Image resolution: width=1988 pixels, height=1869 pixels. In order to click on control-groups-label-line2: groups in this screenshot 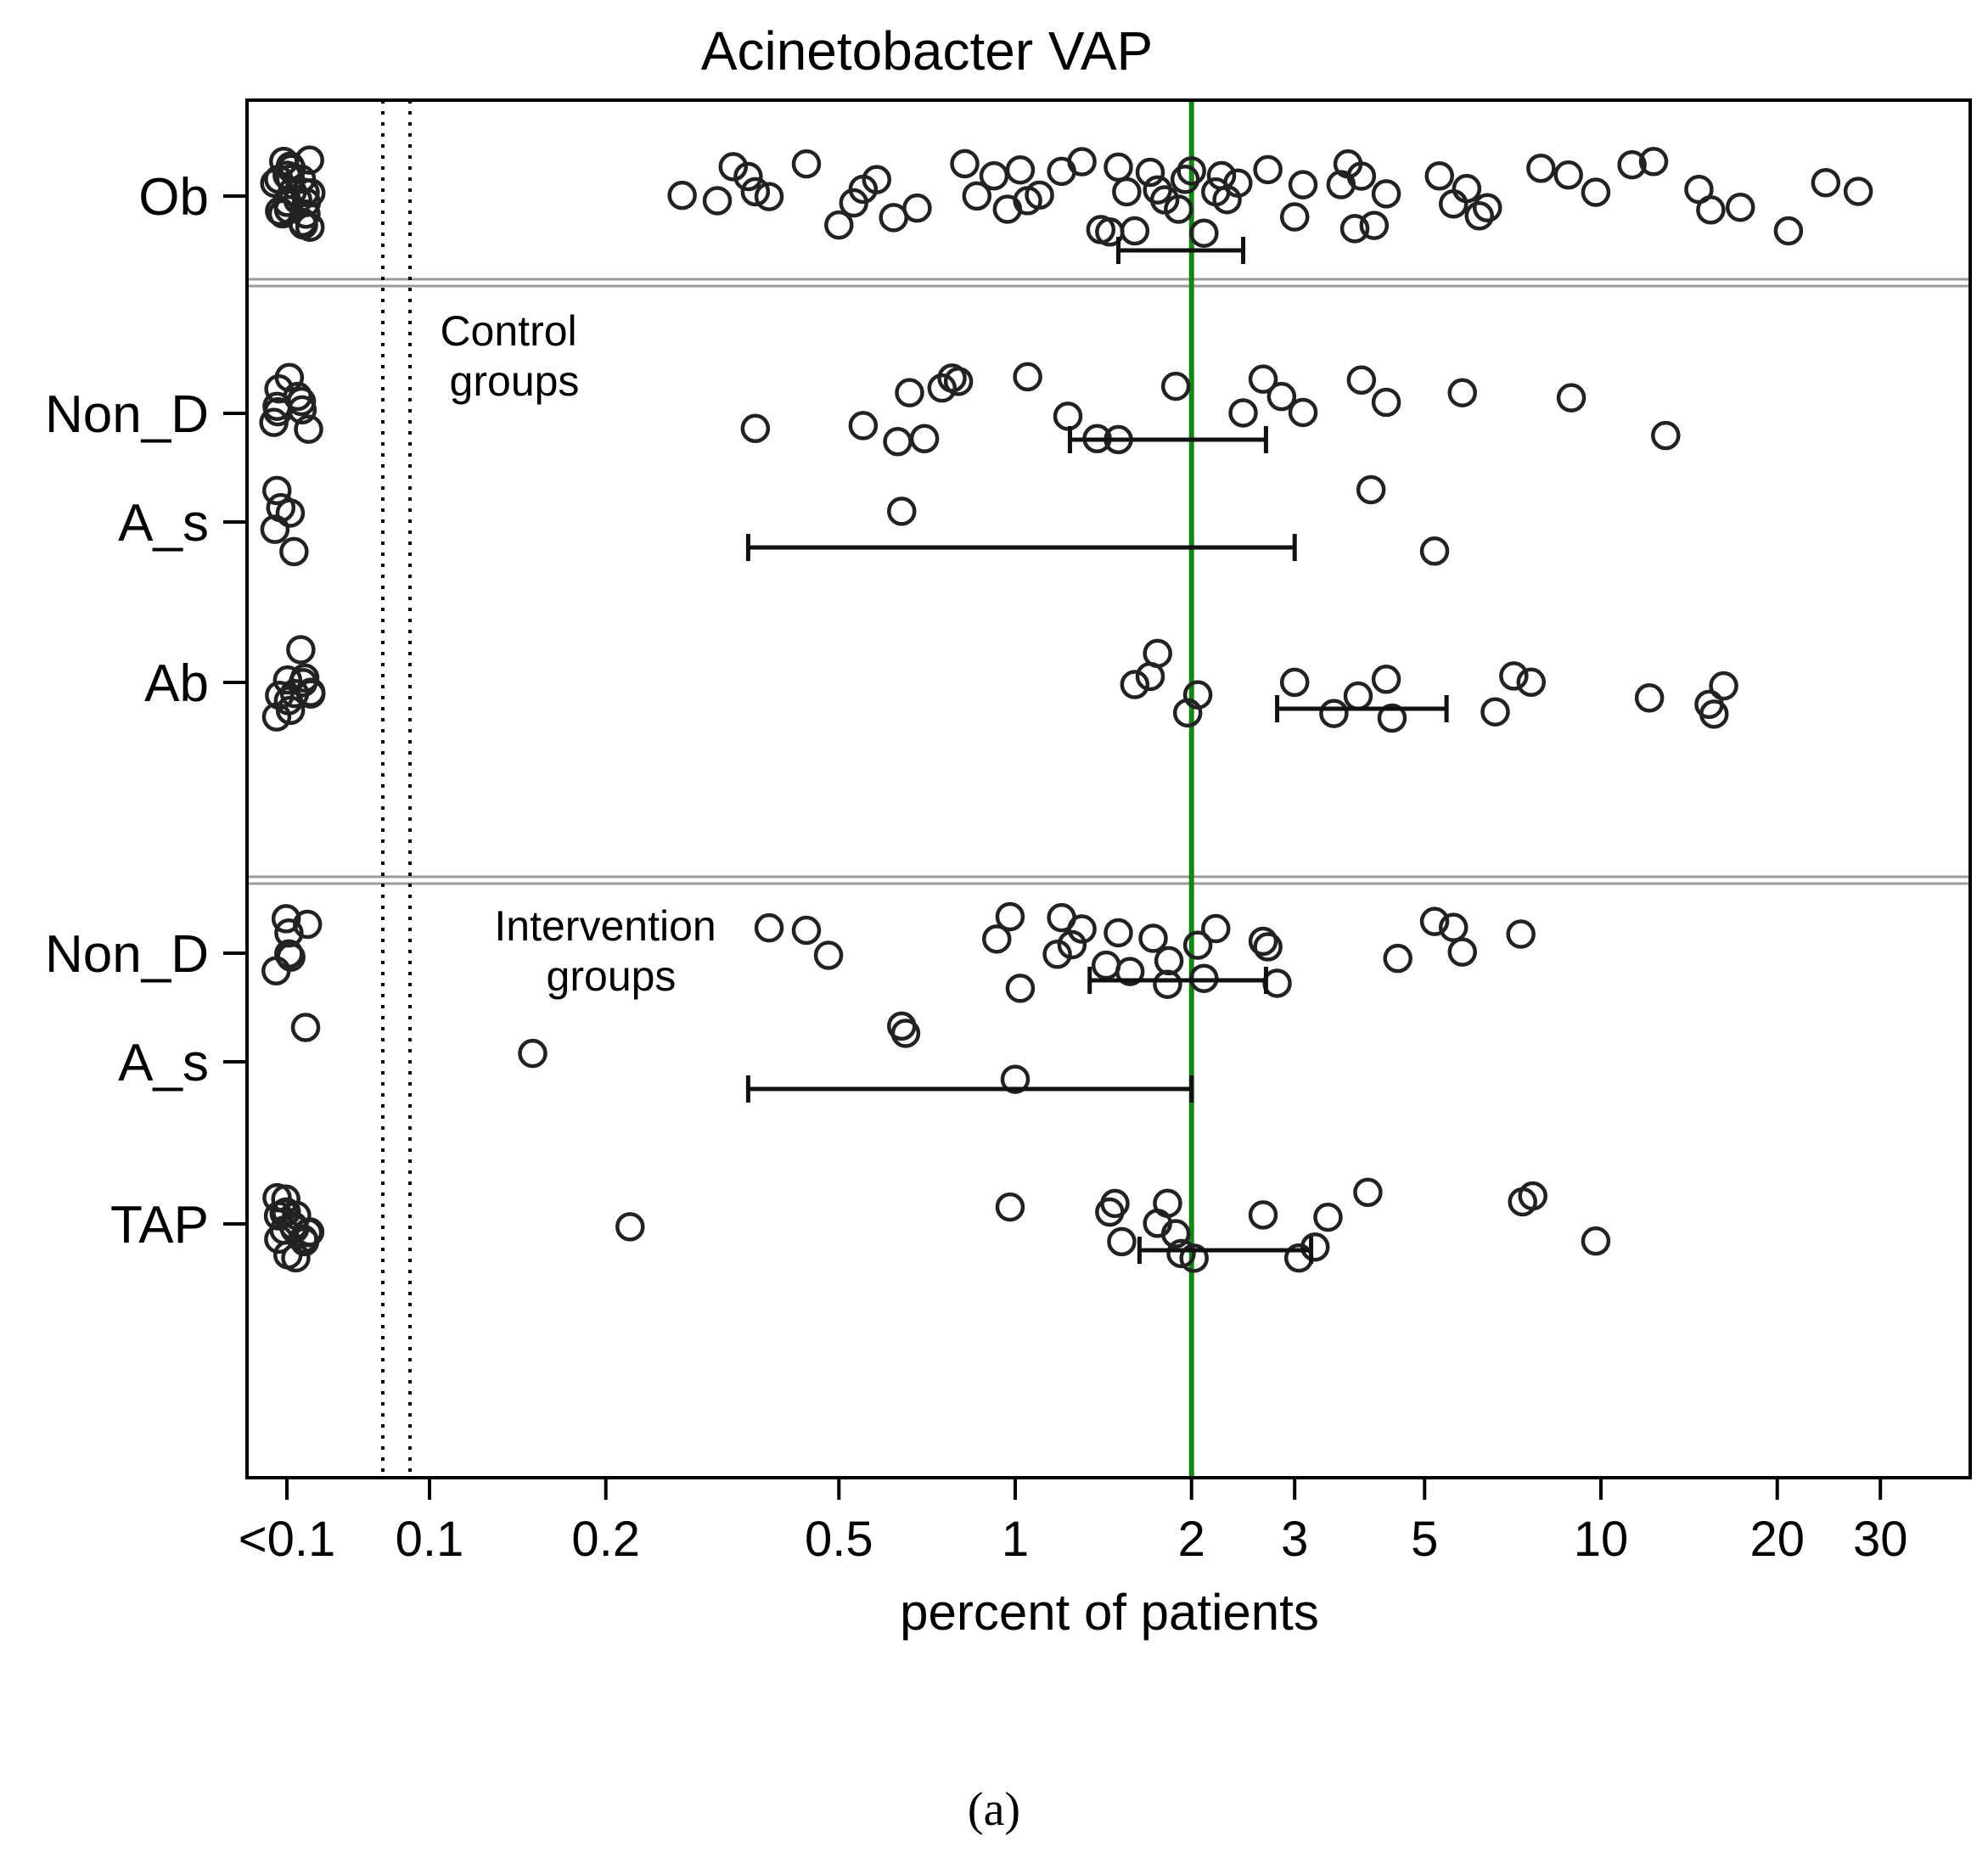, I will do `click(515, 381)`.